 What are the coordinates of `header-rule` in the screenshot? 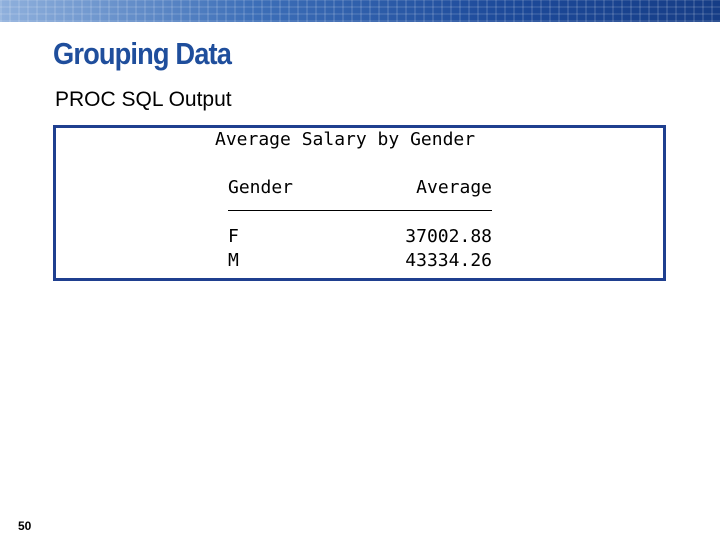 It's located at (360, 210).